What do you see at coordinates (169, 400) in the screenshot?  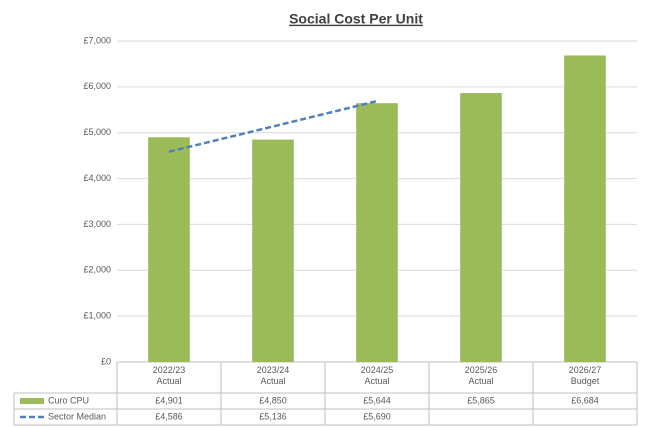 I see `data-table-cell: £4,901` at bounding box center [169, 400].